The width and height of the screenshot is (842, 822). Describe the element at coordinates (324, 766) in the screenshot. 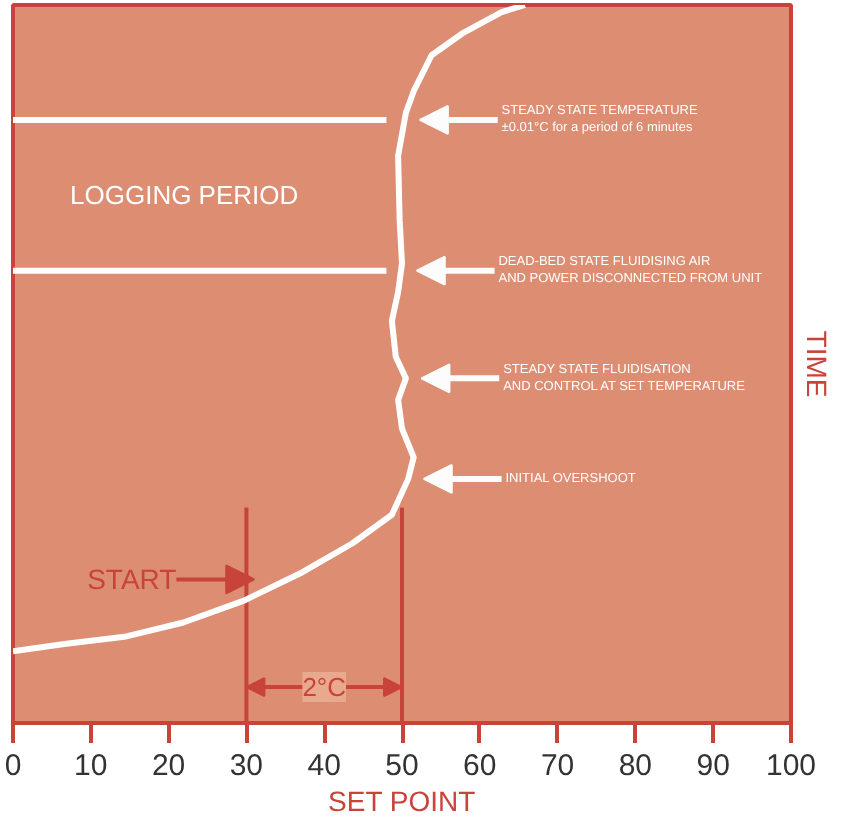

I see `x-tick-label: 40` at that location.